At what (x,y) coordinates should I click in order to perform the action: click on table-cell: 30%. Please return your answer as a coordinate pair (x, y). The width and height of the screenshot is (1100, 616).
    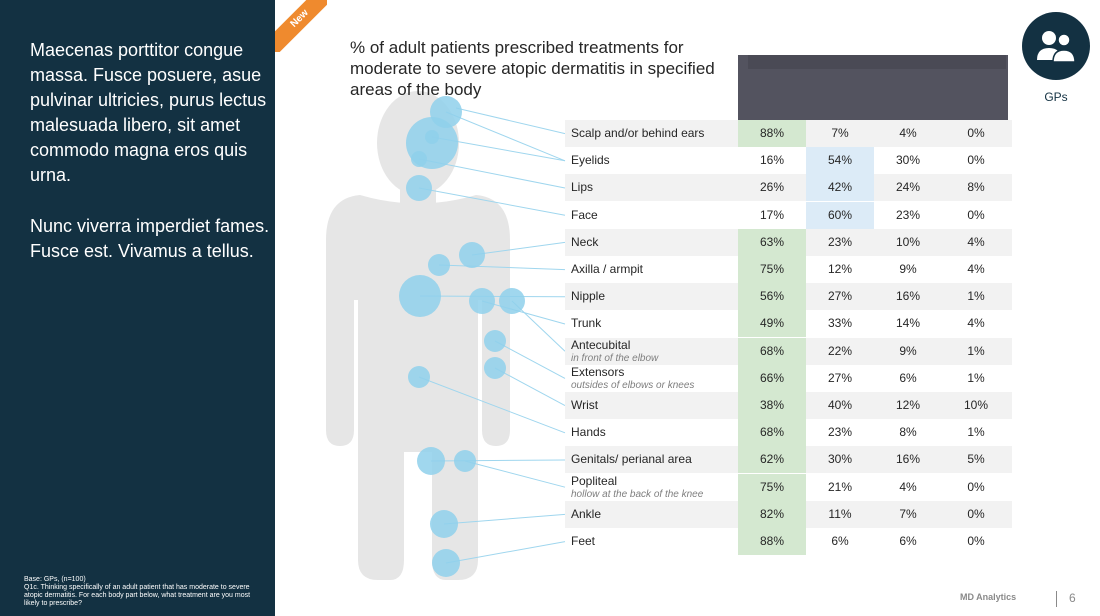
    Looking at the image, I should click on (908, 160).